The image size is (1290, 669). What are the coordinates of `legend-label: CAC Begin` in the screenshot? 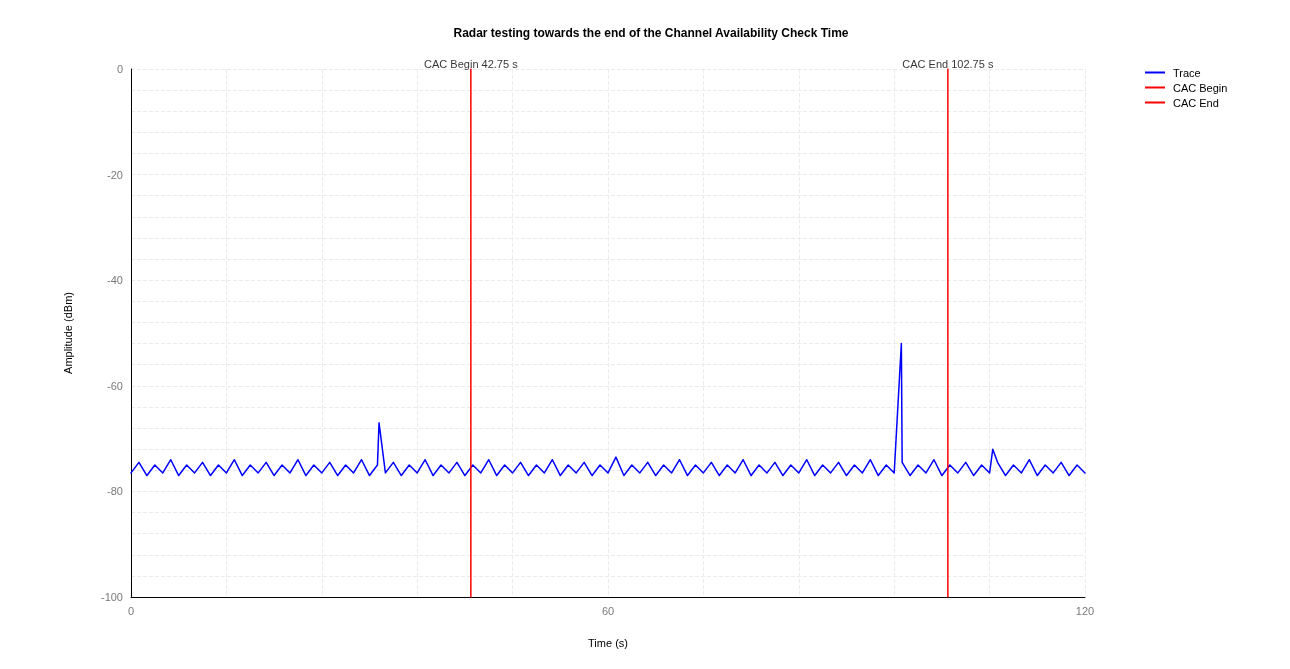 It's located at (1200, 87).